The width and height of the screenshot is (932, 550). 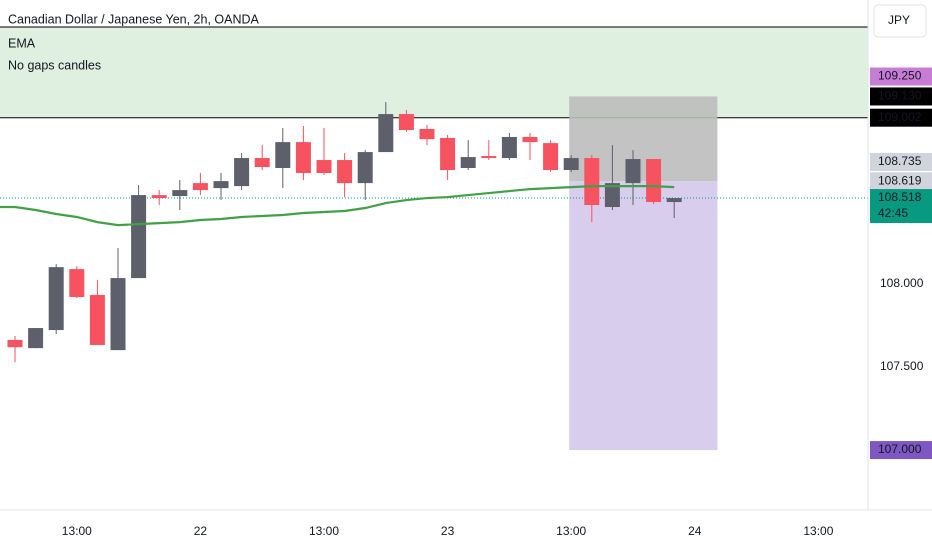 I want to click on currency-button, so click(x=900, y=21).